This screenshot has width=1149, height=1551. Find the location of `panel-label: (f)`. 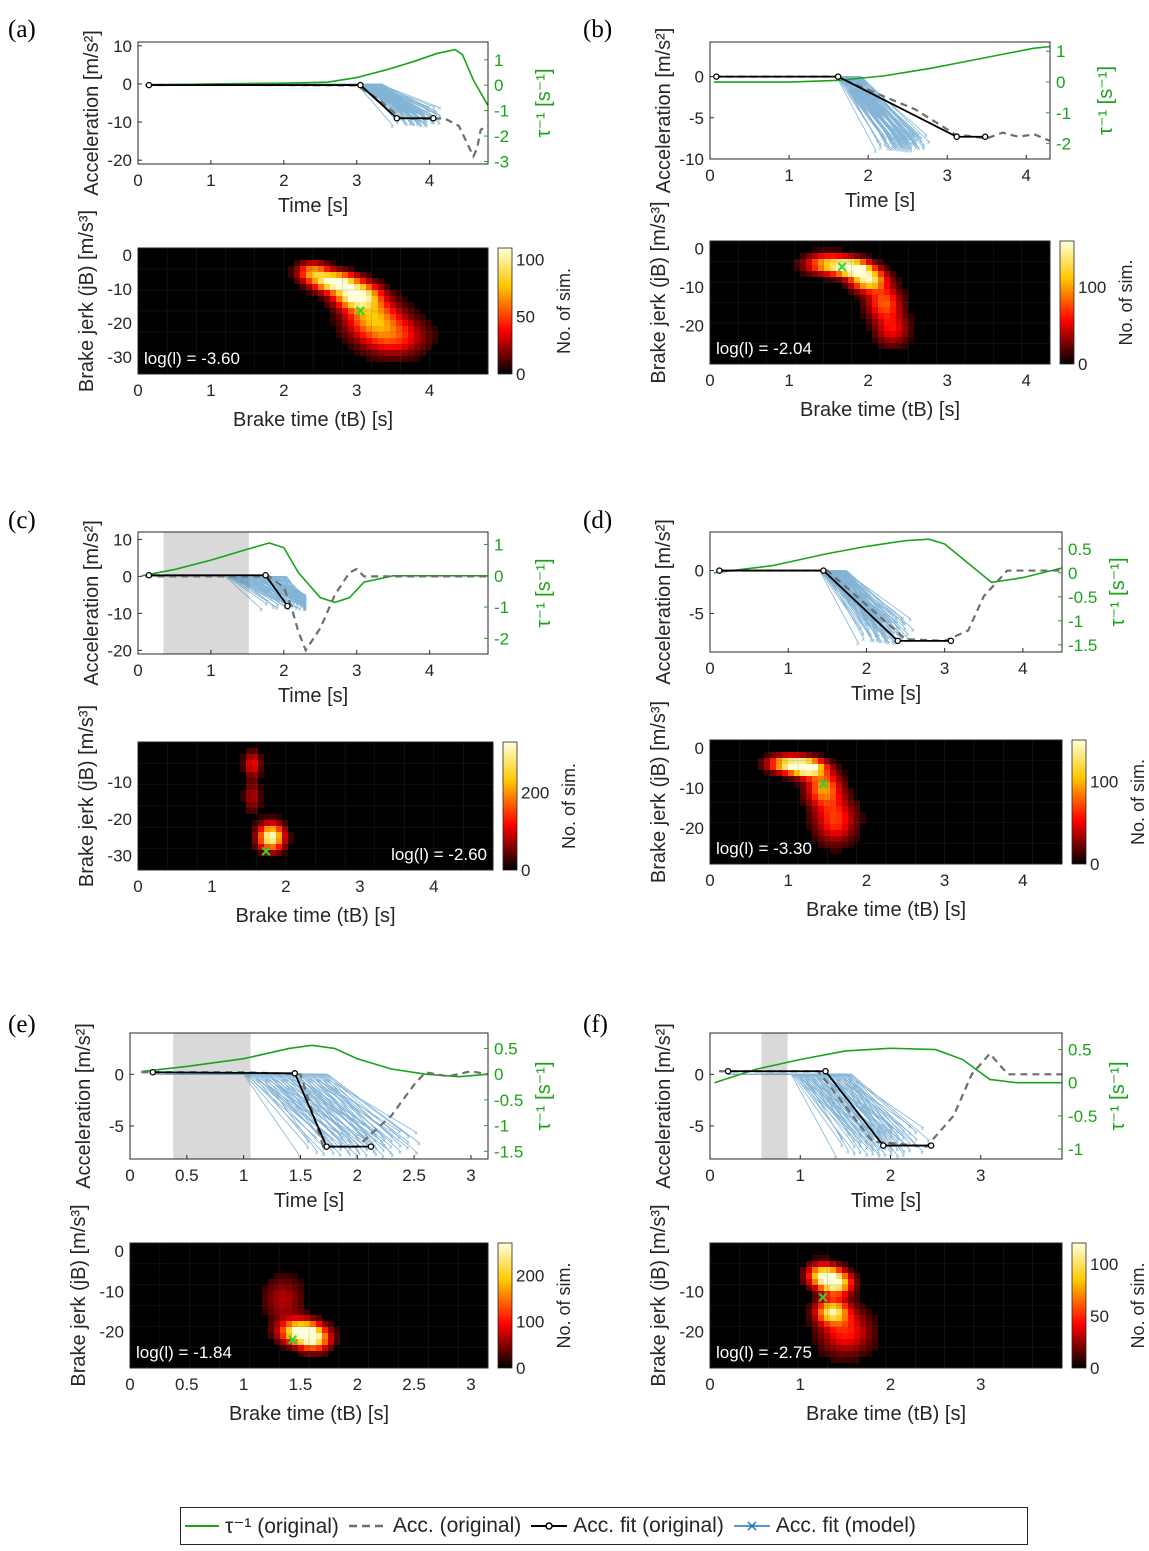

panel-label: (f) is located at coordinates (595, 1024).